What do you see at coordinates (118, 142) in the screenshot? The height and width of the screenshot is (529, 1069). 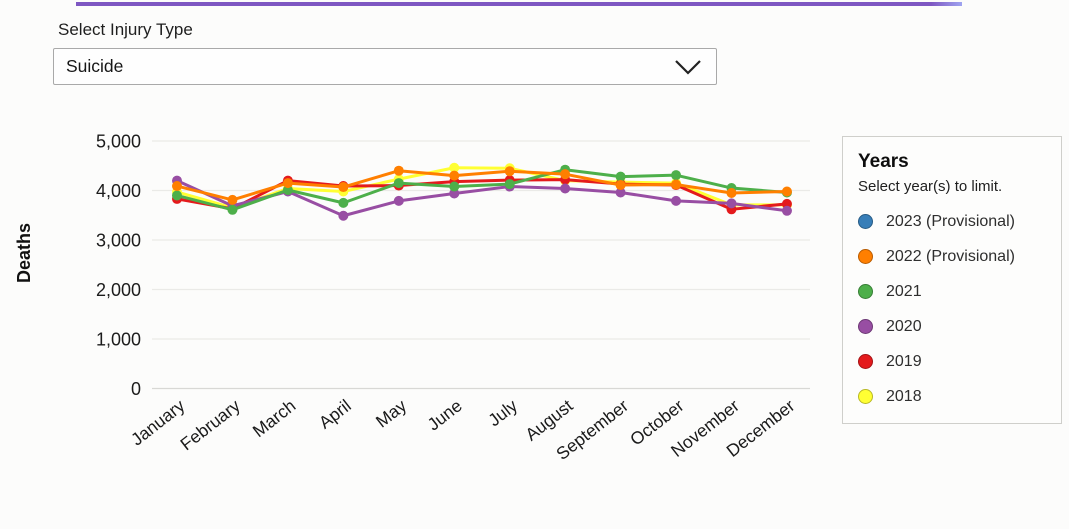 I see `y-tick-label: 5,000` at bounding box center [118, 142].